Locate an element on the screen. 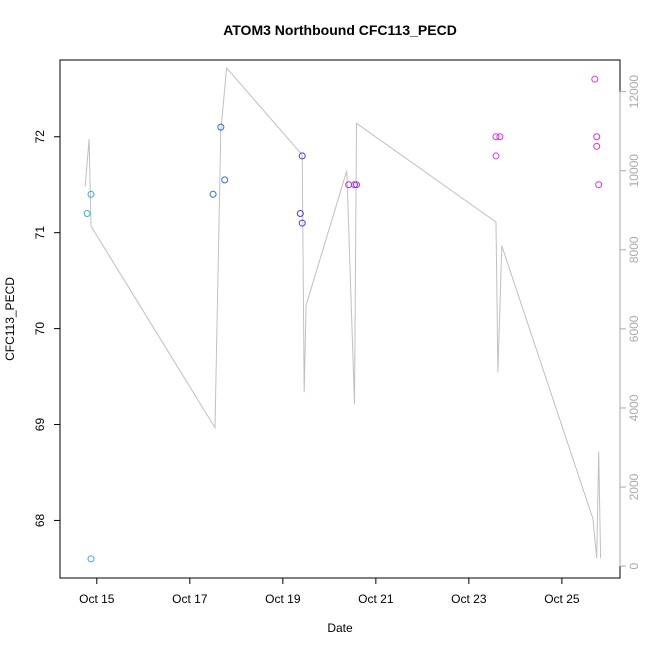 The width and height of the screenshot is (650, 650). x-tick-label: Oct 17 is located at coordinates (190, 599).